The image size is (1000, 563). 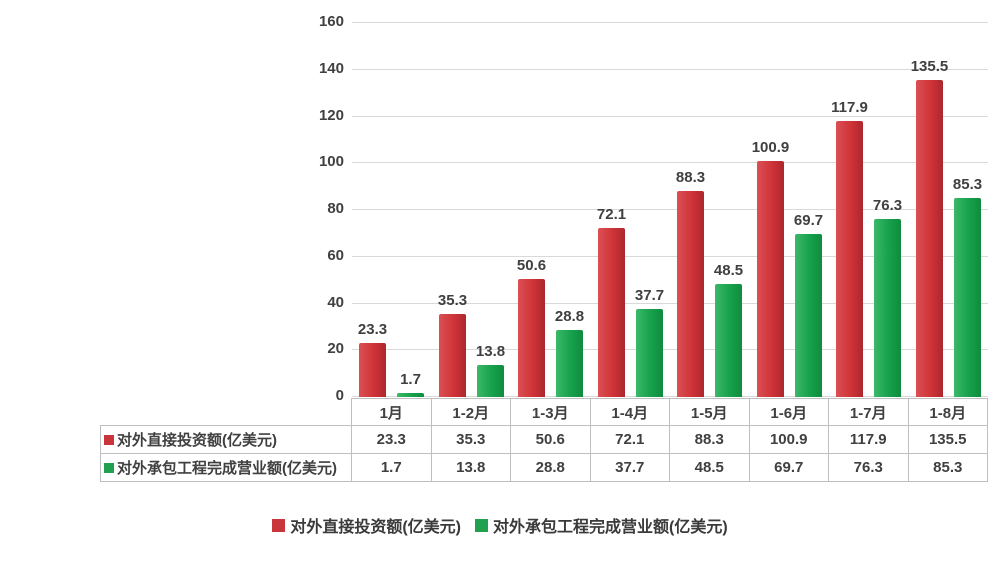 I want to click on bar-series2-1月, so click(x=410, y=395).